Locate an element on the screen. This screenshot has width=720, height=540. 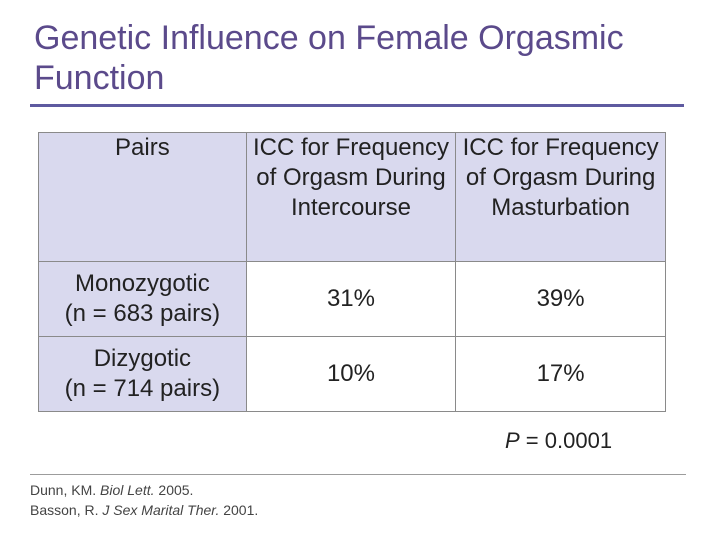
table-row: Monozygotic (n = 683 pairs) 31% 39% is located at coordinates (352, 299).